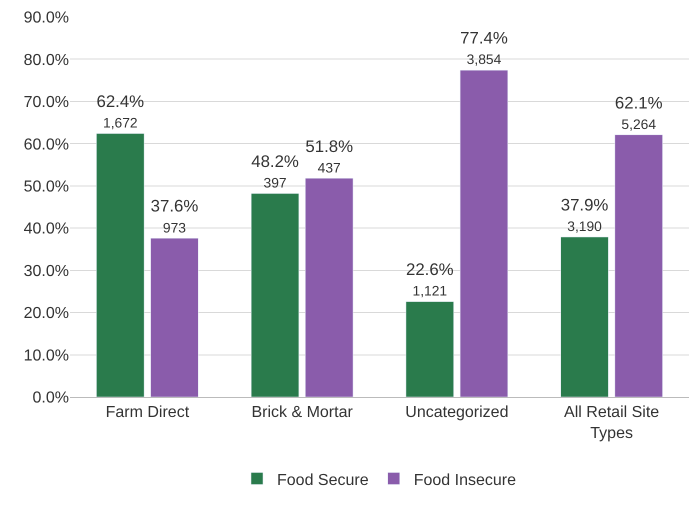  What do you see at coordinates (465, 480) in the screenshot?
I see `legend-label: Food Insecure` at bounding box center [465, 480].